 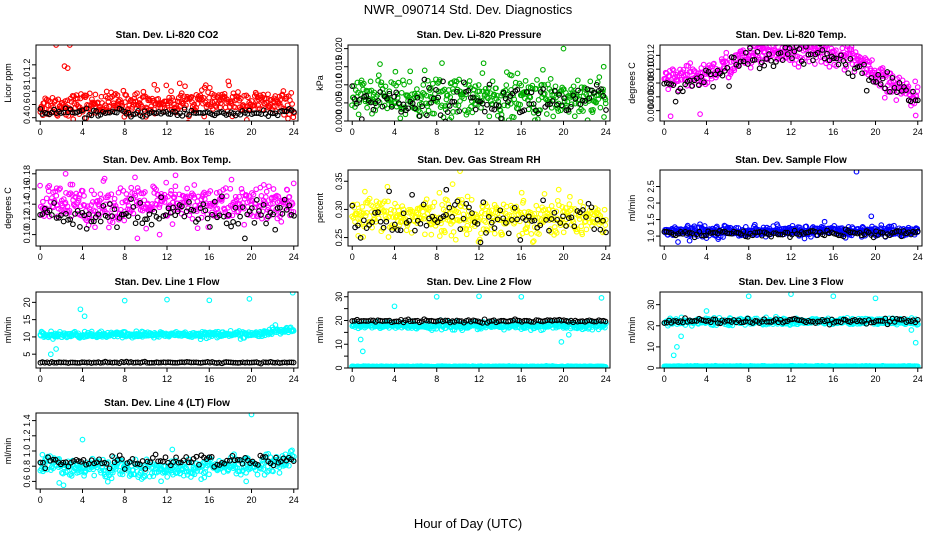 What do you see at coordinates (918, 132) in the screenshot?
I see `x-tick-label: 24` at bounding box center [918, 132].